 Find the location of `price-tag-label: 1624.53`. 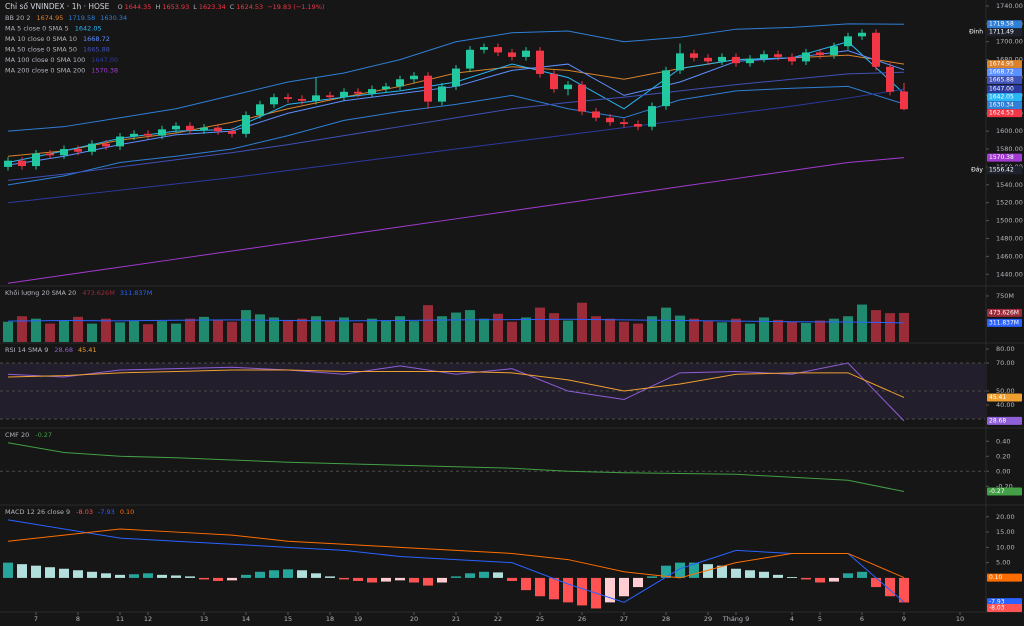

price-tag-label: 1624.53 is located at coordinates (1001, 113).